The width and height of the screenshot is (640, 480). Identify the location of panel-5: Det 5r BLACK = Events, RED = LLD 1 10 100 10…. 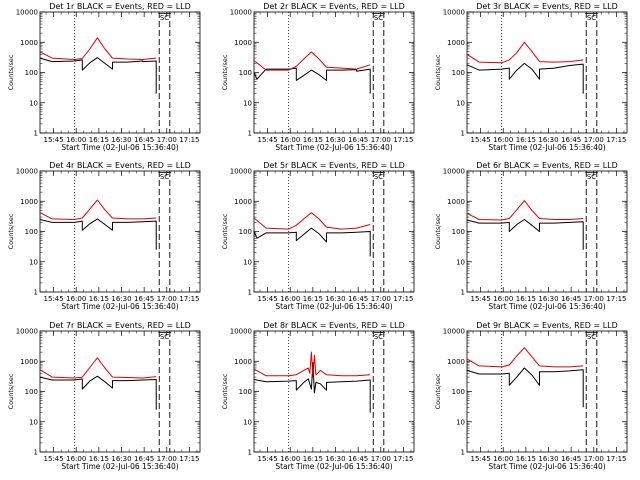
(318, 236).